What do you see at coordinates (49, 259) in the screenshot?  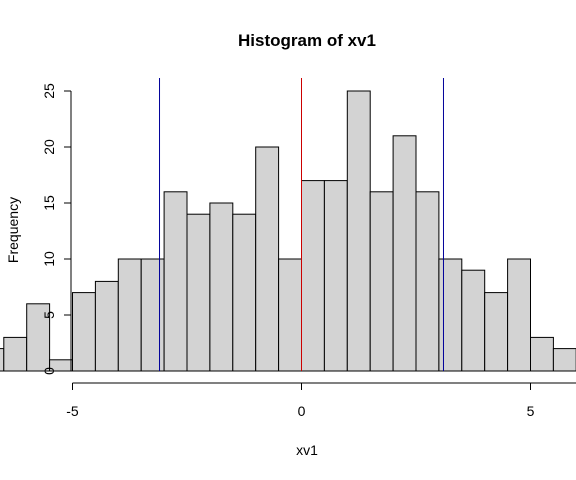 I see `y-tick-label: 10` at bounding box center [49, 259].